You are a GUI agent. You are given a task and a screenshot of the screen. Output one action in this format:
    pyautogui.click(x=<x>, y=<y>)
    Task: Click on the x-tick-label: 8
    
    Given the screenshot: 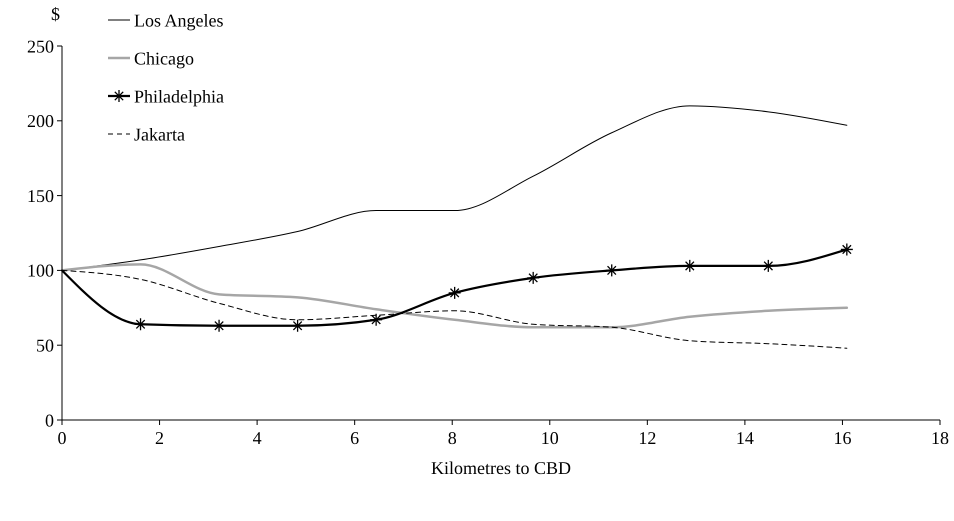 What is the action you would take?
    pyautogui.click(x=452, y=438)
    